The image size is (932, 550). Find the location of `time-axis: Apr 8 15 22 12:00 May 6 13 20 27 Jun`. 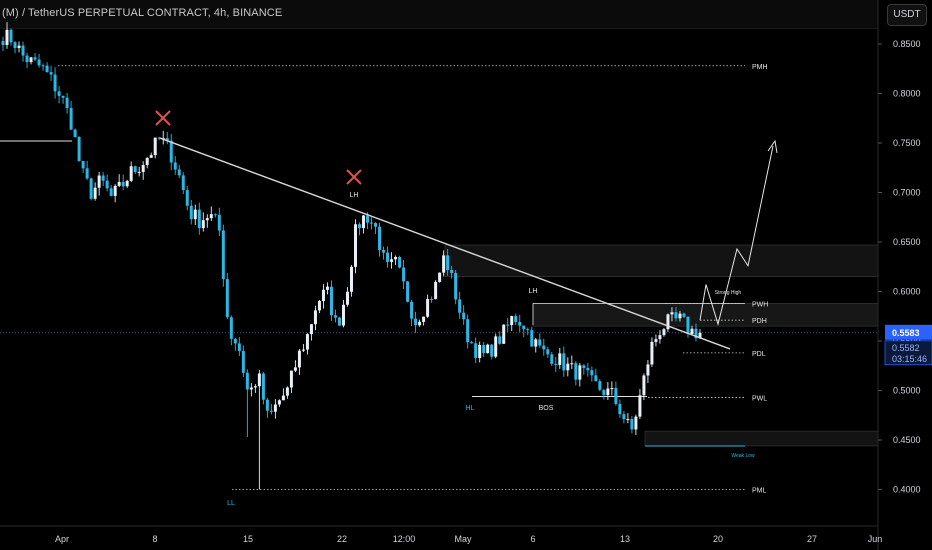

time-axis: Apr 8 15 22 12:00 May 6 13 20 27 Jun is located at coordinates (441, 534).